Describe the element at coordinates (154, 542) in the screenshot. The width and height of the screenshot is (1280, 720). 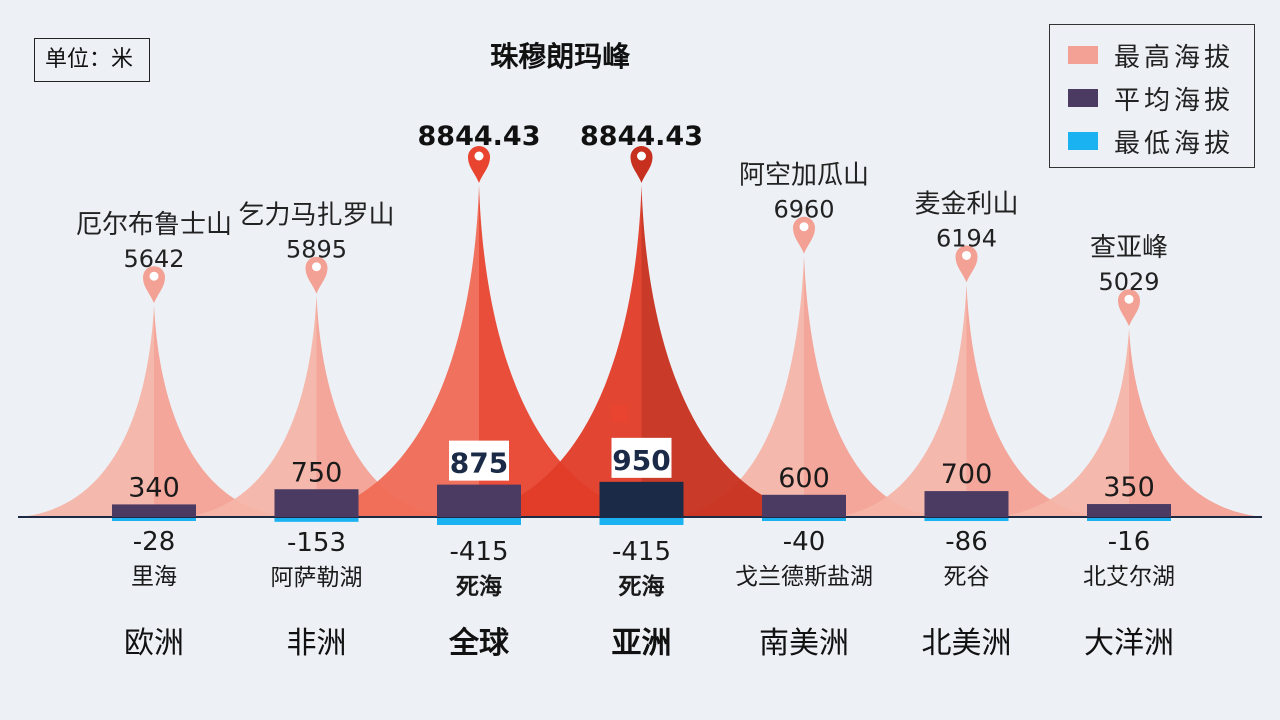
I see `min-value-label-0: -28` at that location.